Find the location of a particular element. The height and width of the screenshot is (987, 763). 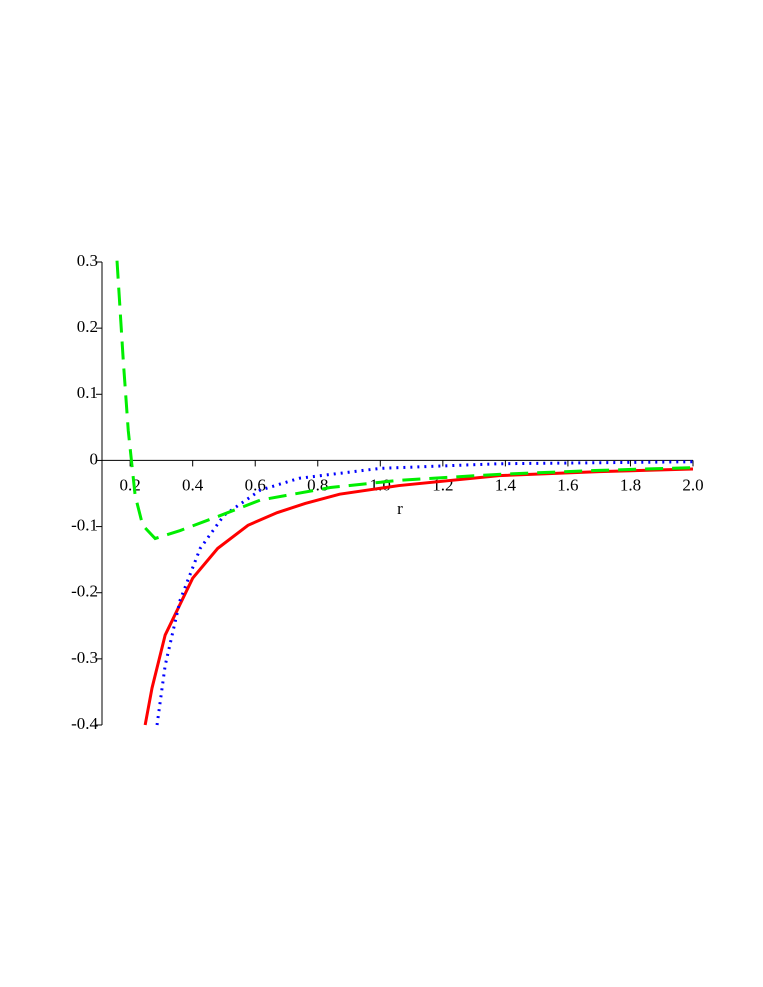

y-tick-label: 0 is located at coordinates (94, 458).